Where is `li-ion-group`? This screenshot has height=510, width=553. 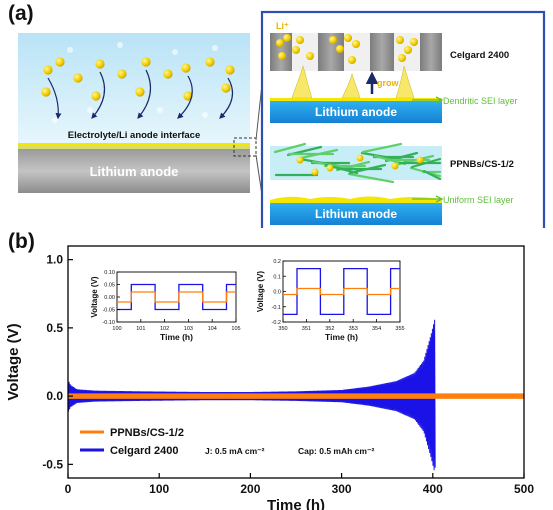 li-ion-group is located at coordinates (138, 82).